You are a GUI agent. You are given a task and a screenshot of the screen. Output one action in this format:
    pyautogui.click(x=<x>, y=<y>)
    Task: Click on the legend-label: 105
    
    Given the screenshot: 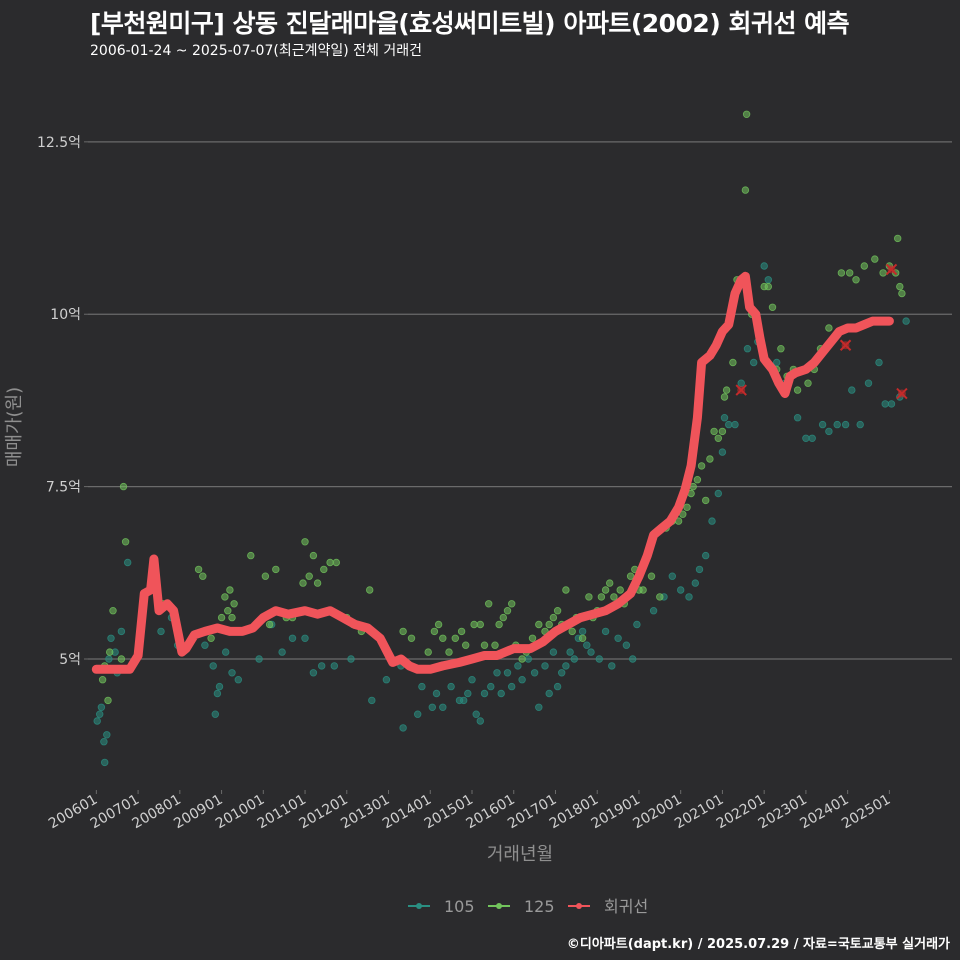 What is the action you would take?
    pyautogui.click(x=459, y=906)
    